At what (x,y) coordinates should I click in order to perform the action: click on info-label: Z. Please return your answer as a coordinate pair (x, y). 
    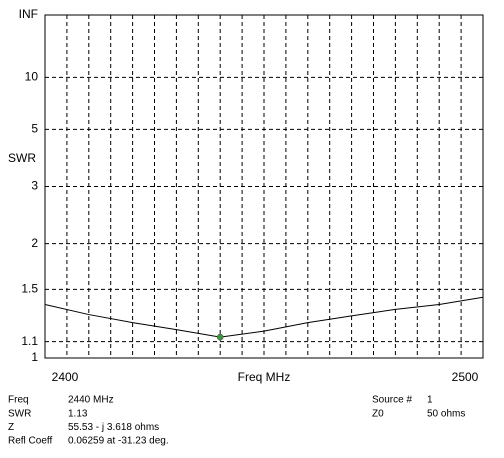
    Looking at the image, I should click on (11, 427).